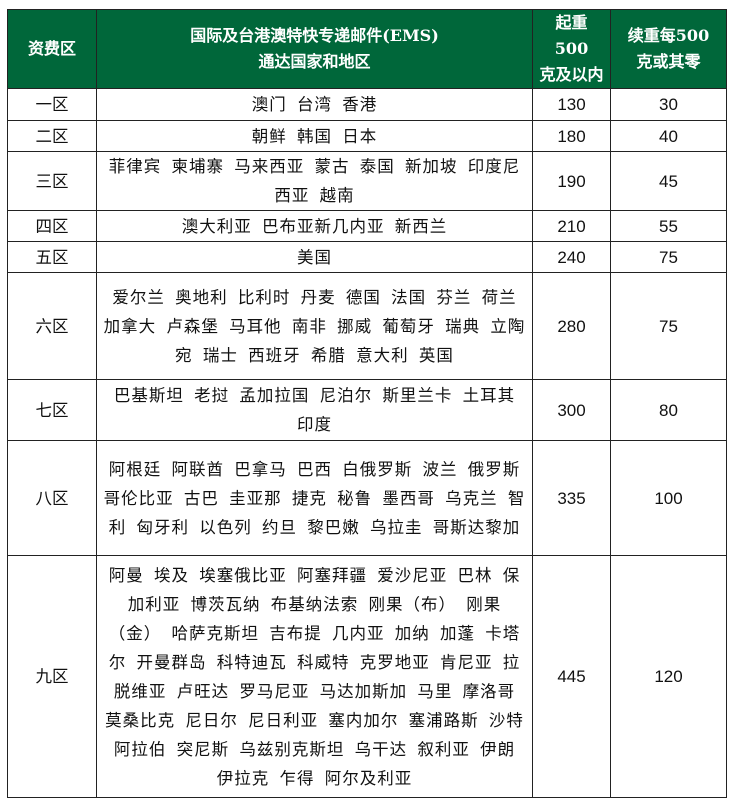 Image resolution: width=731 pixels, height=798 pixels. I want to click on zone-cell: 六区, so click(52, 326).